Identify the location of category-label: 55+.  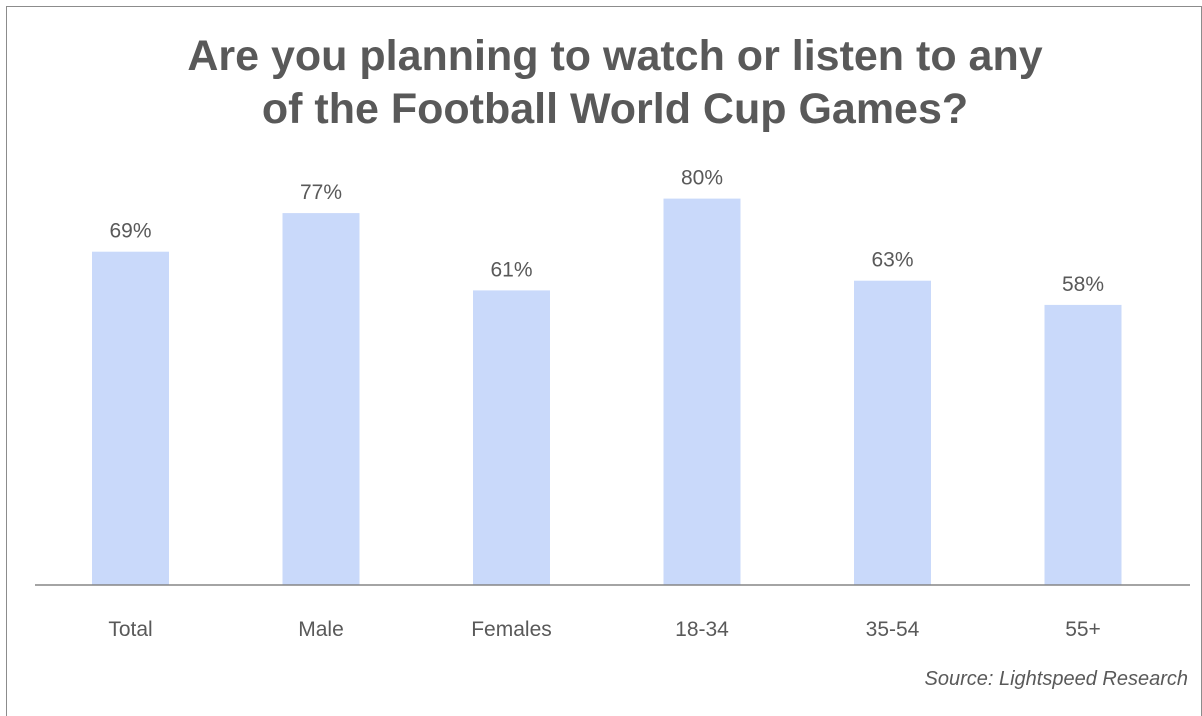
(1083, 629).